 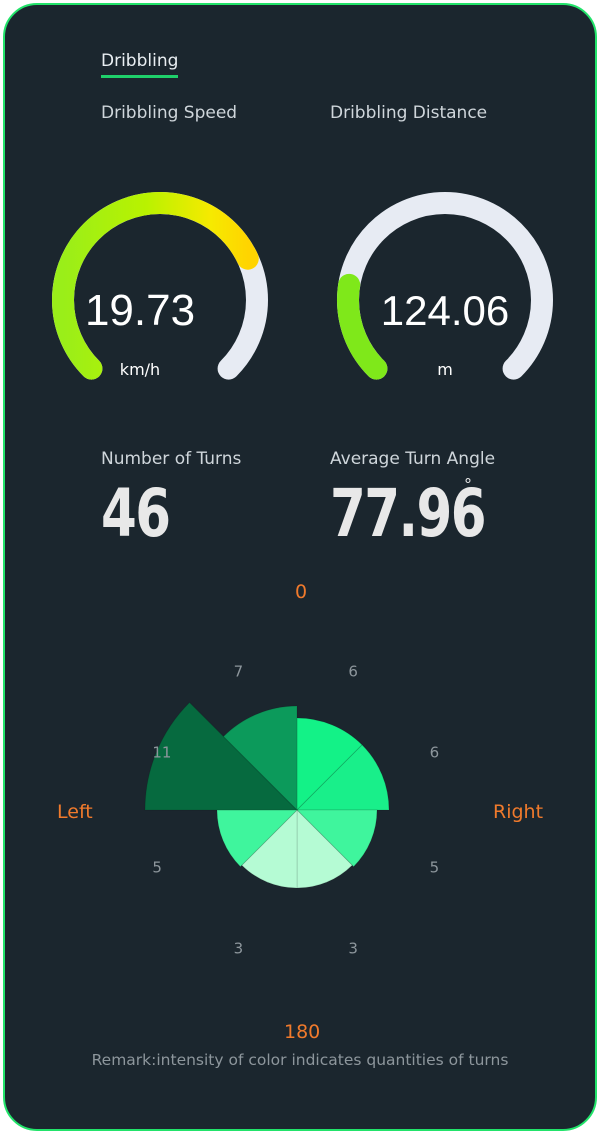 I want to click on turns-label: Number of Turns, so click(x=171, y=459).